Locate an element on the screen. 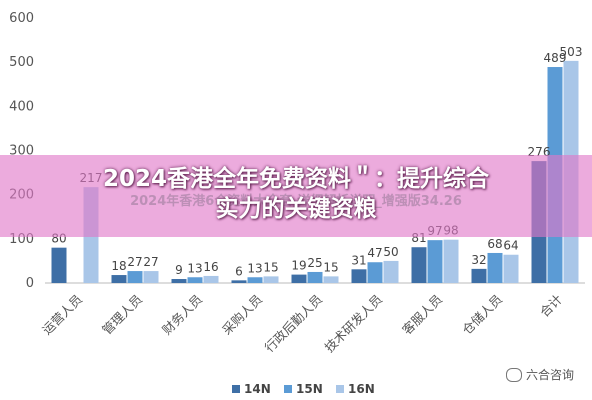  data-label: 47 is located at coordinates (374, 253).